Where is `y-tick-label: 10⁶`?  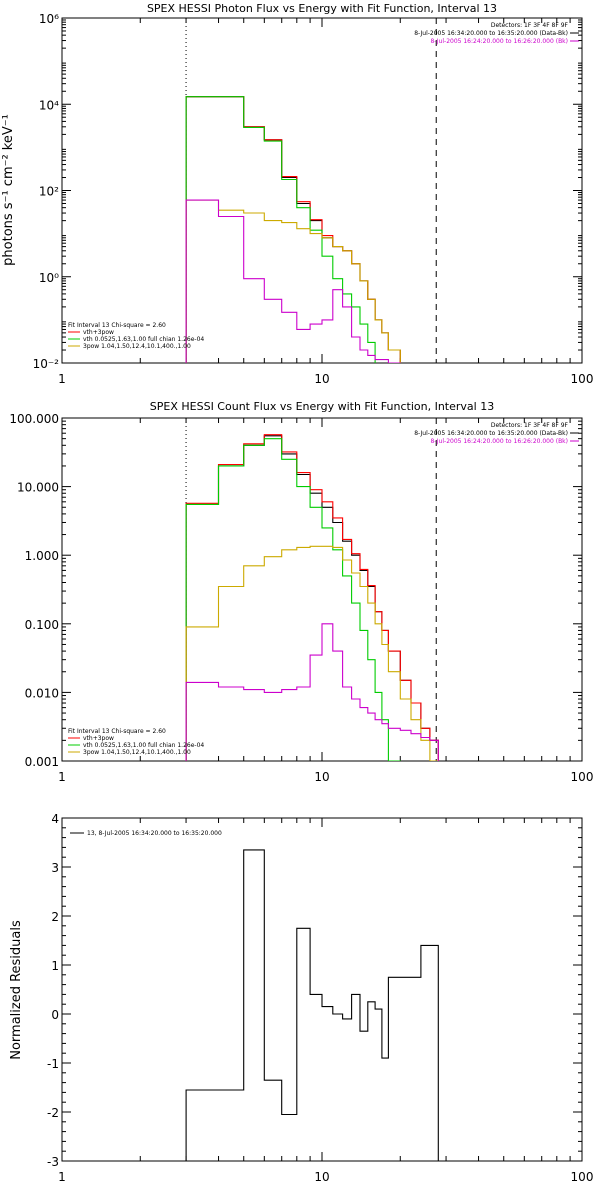 y-tick-label: 10⁶ is located at coordinates (49, 19).